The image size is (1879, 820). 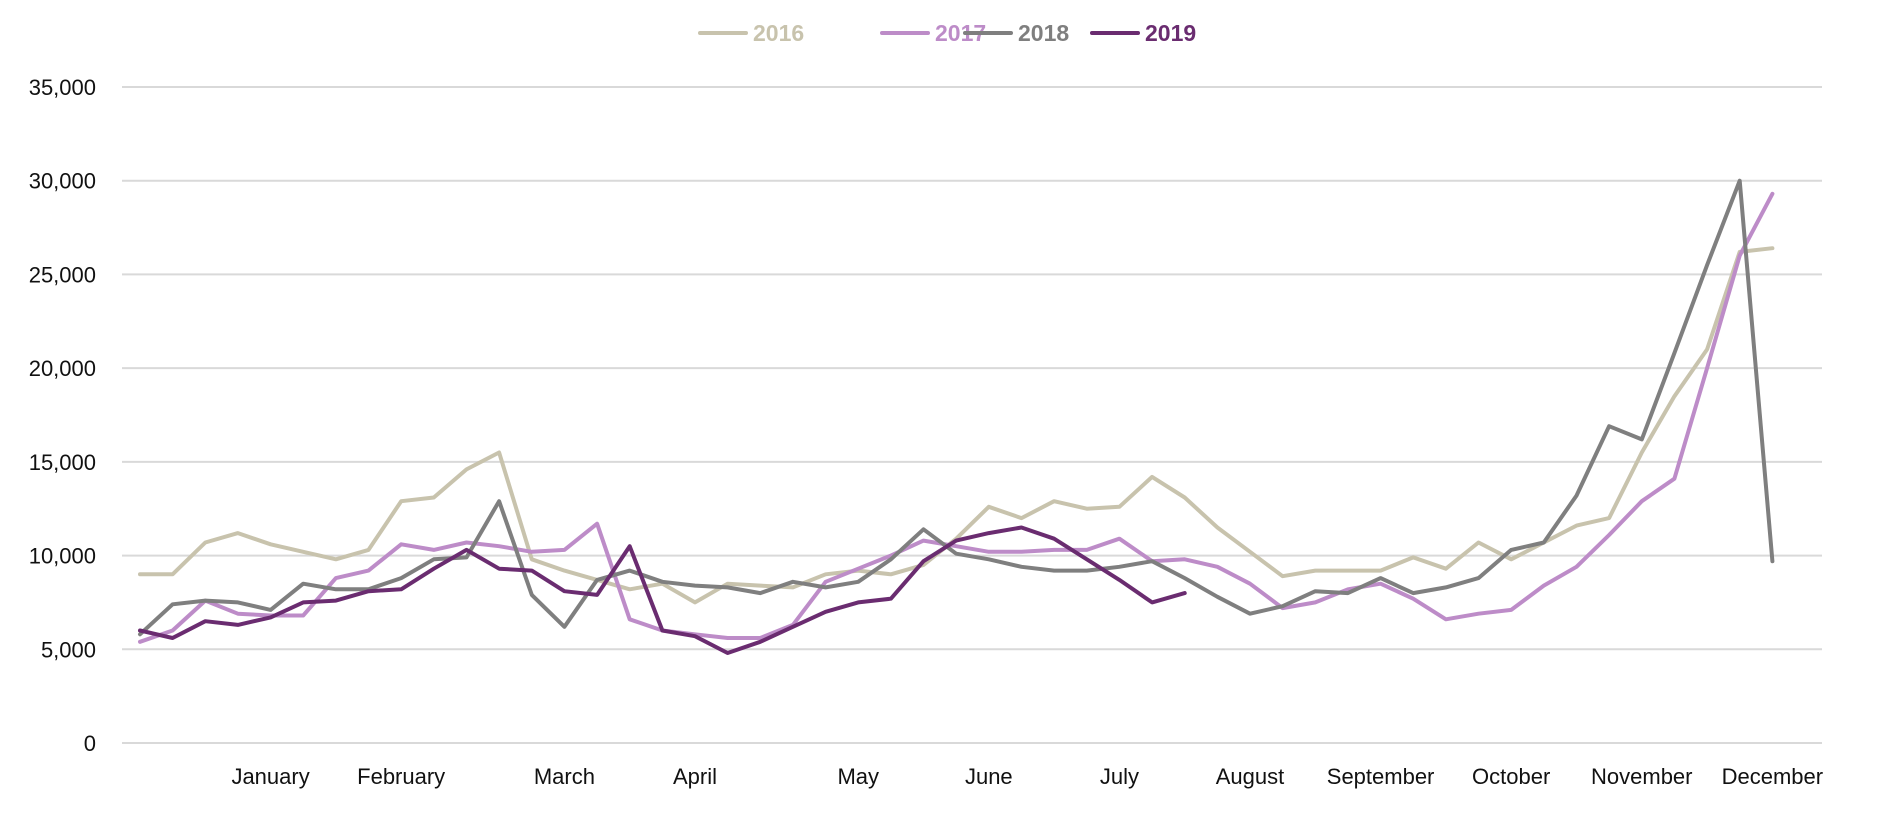 What do you see at coordinates (662, 590) in the screenshot?
I see `series-line-2019` at bounding box center [662, 590].